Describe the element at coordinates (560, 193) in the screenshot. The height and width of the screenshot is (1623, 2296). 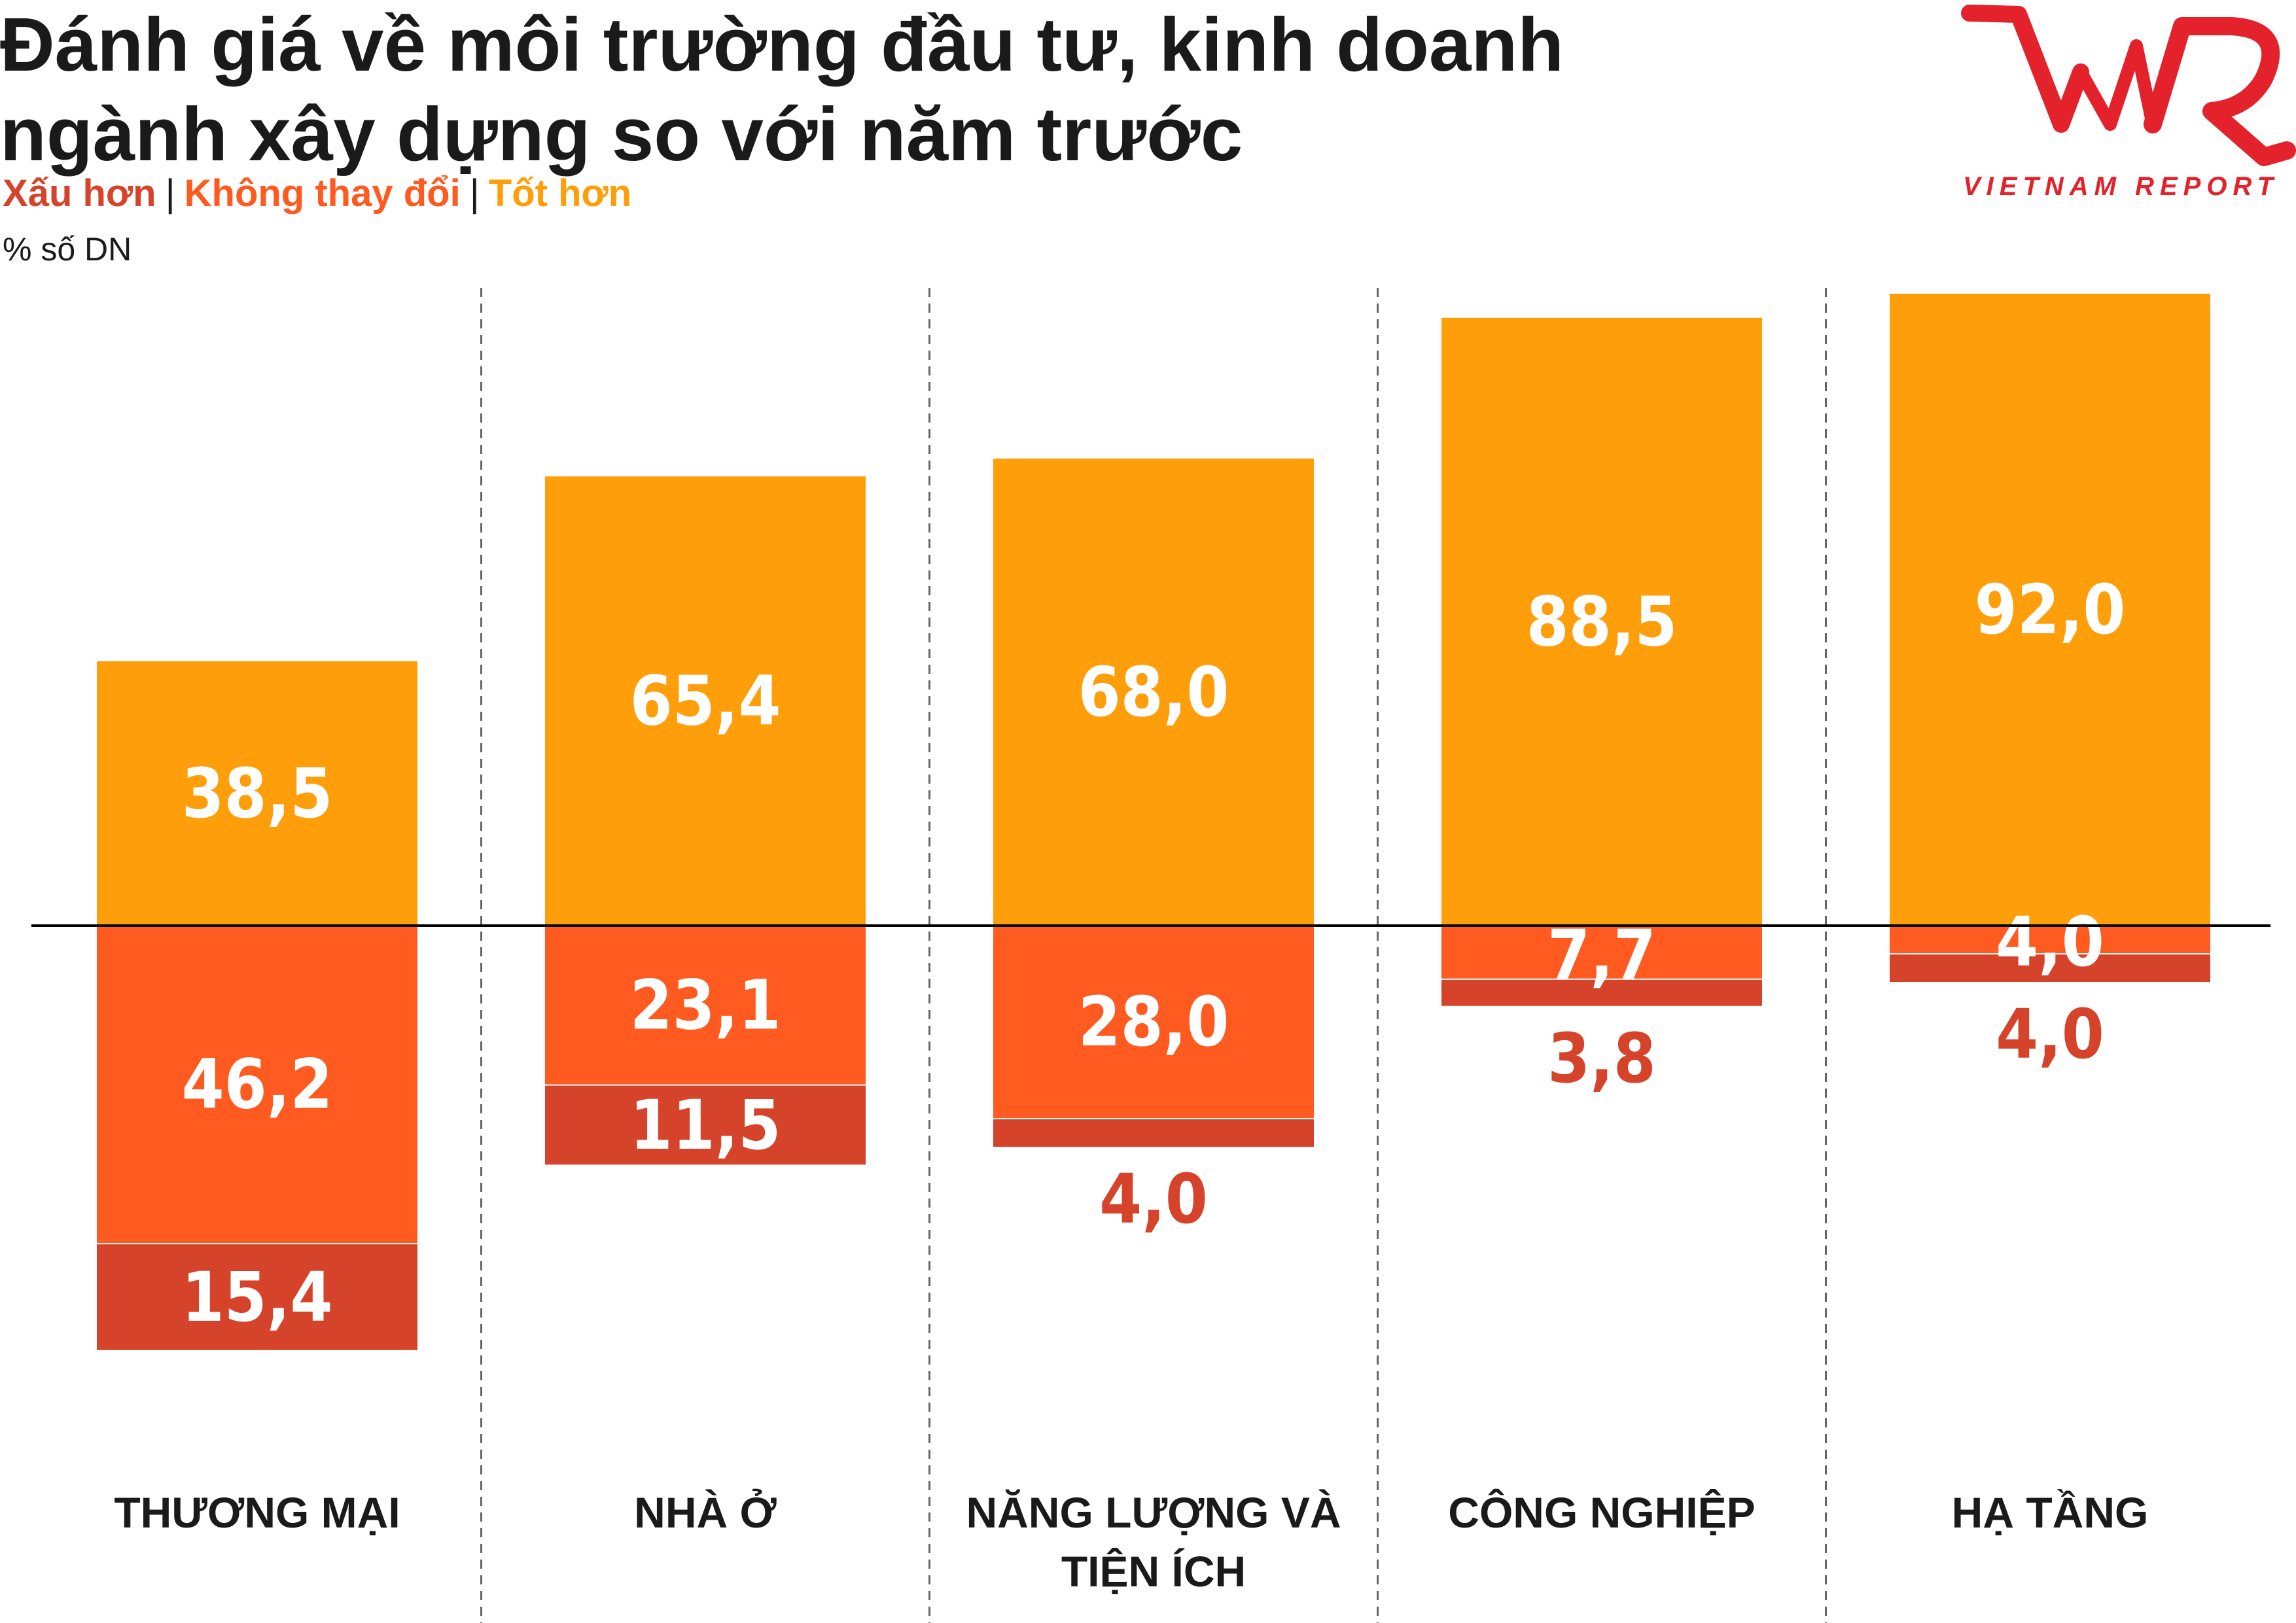
I see `legend-item-better: Tốt hơn` at that location.